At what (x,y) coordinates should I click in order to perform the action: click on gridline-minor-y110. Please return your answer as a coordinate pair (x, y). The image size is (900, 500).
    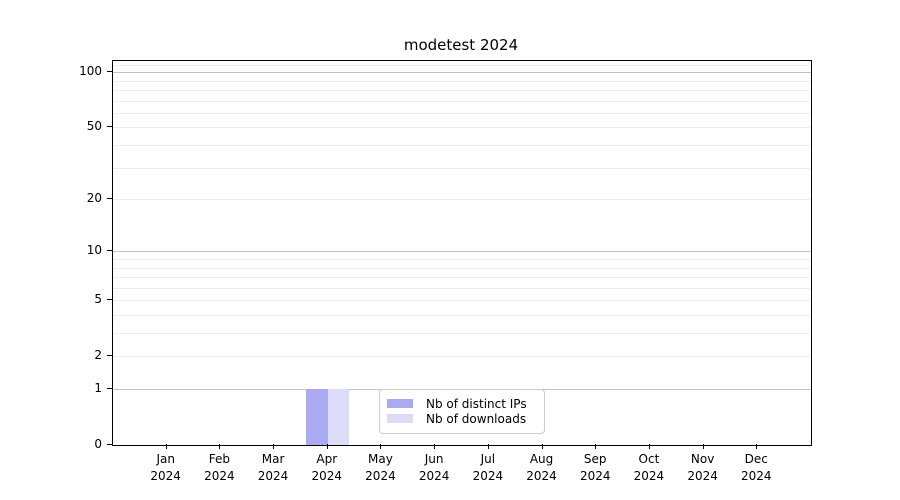
    Looking at the image, I should click on (462, 65).